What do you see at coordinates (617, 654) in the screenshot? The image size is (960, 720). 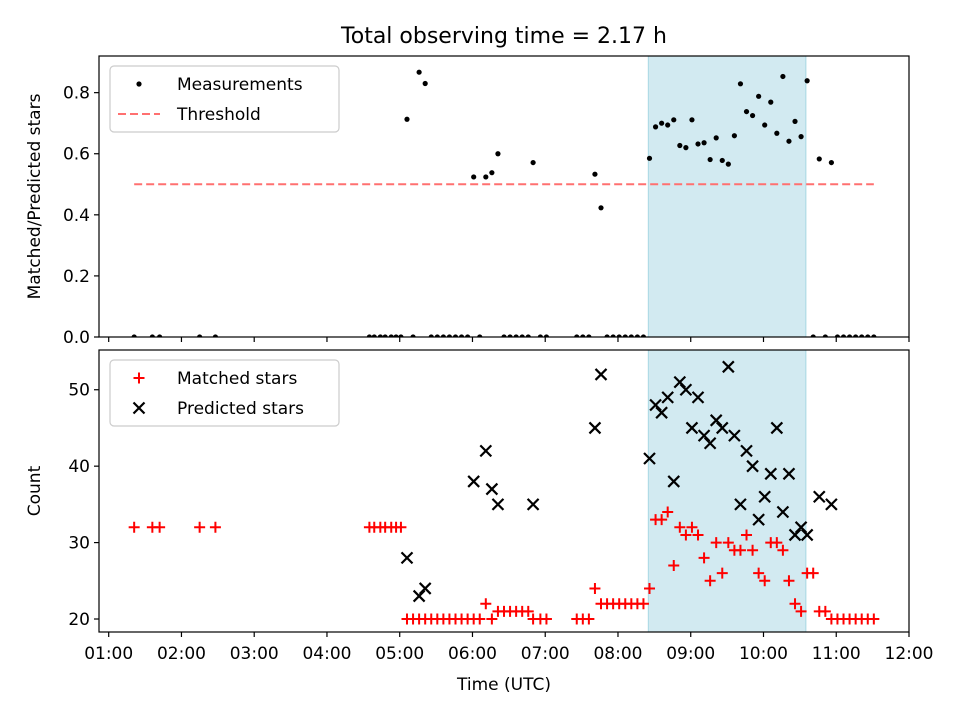 I see `x-tick-label: 08:00` at bounding box center [617, 654].